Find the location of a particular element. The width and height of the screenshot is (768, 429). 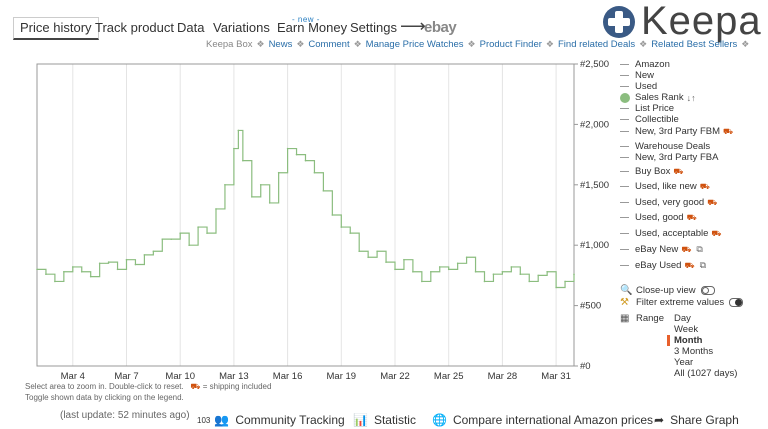

legend-item: Used, like new ⛟ is located at coordinates (665, 186).